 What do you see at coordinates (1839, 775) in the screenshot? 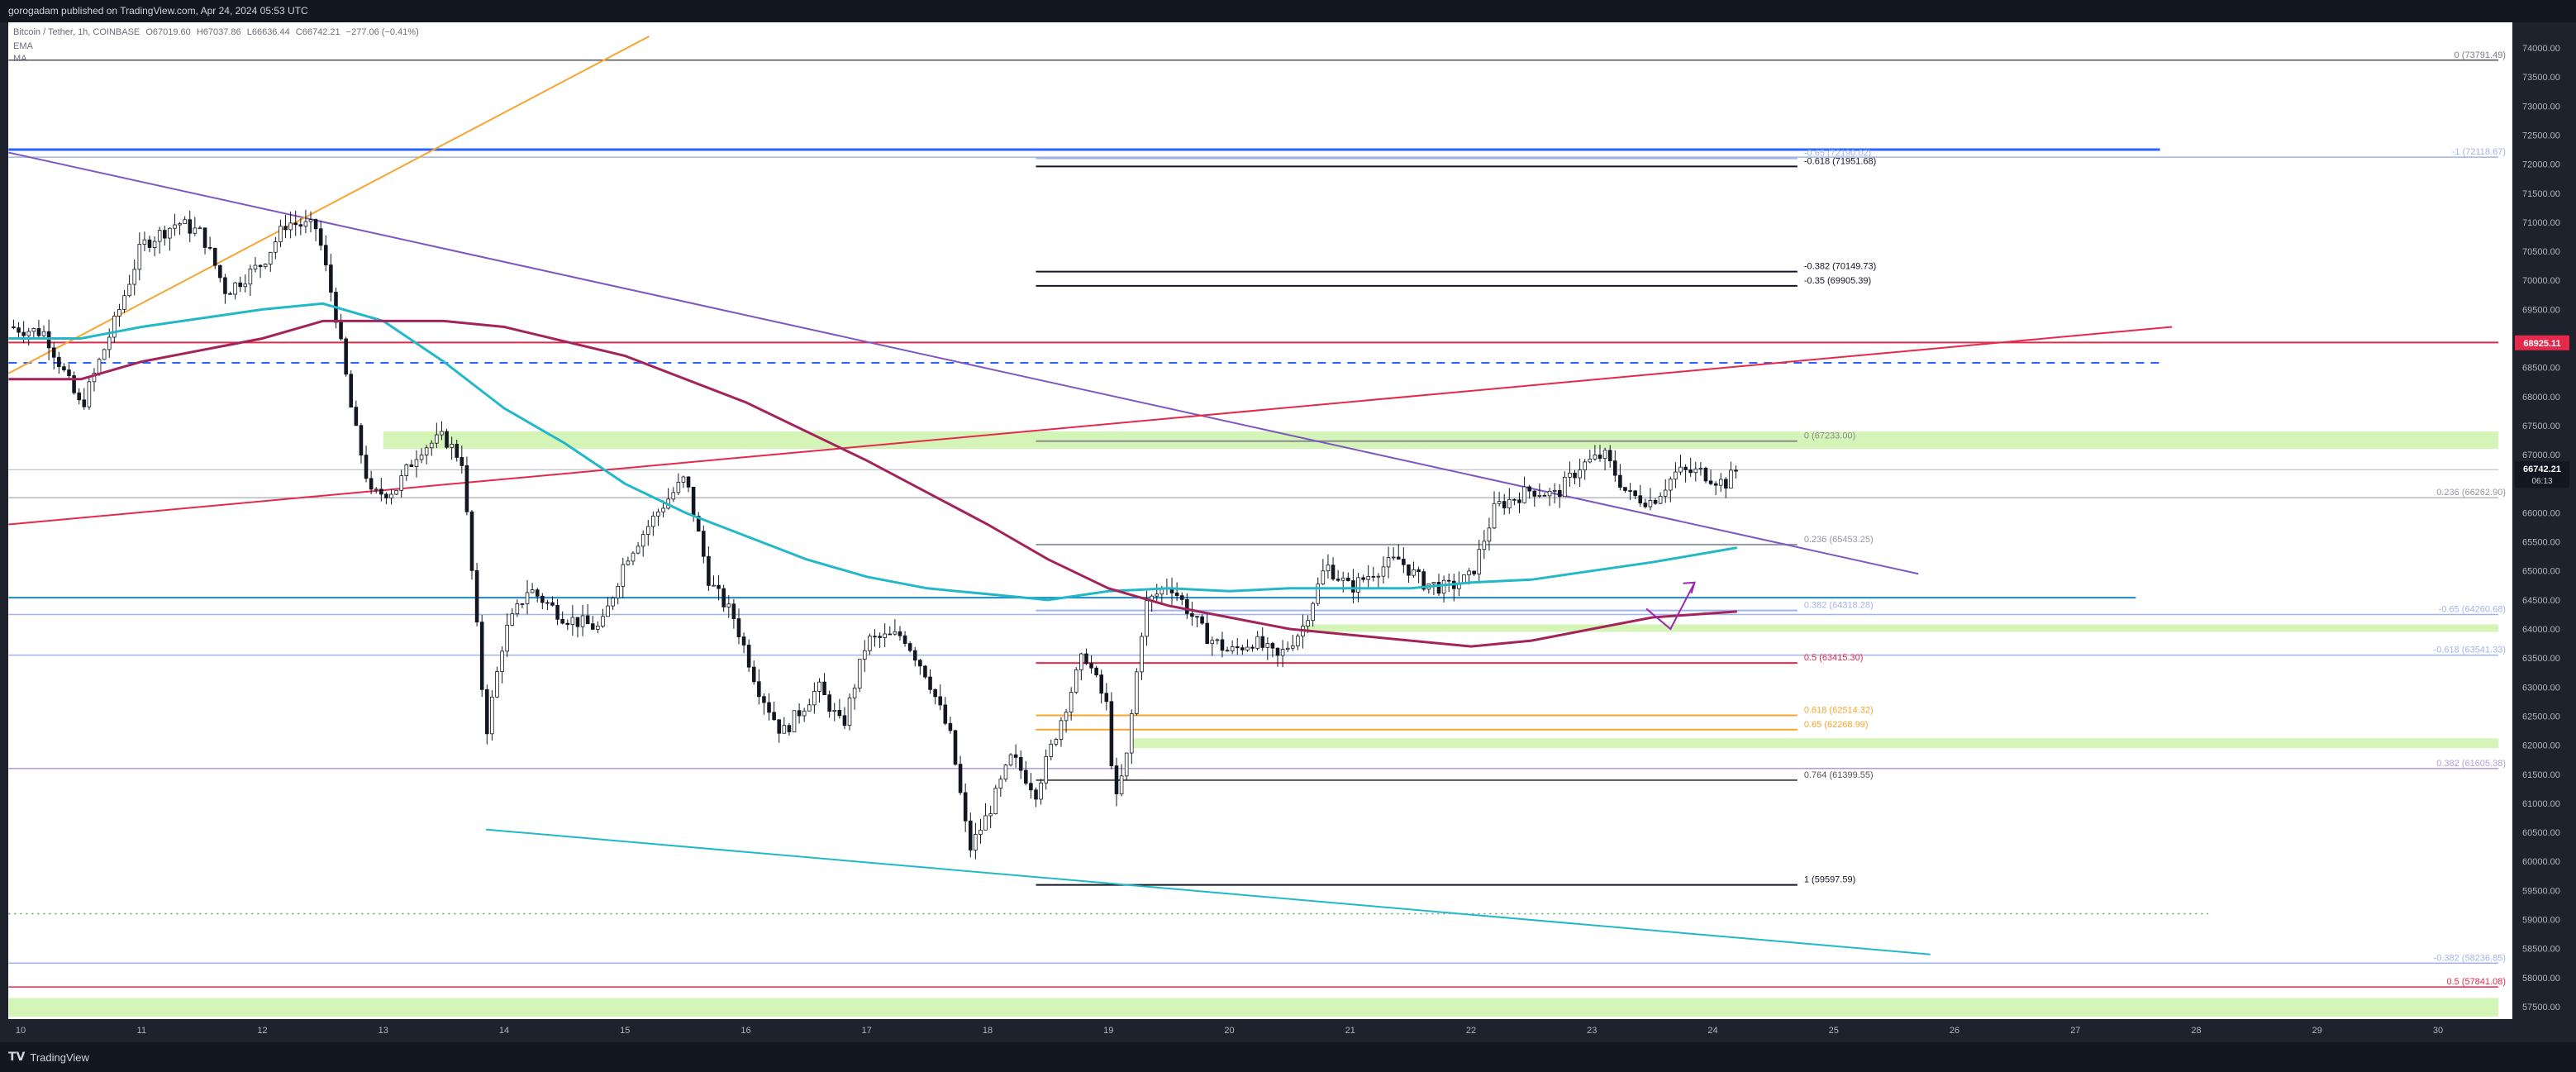
I see `fib-level-label: 0.764 (61399.55)` at bounding box center [1839, 775].